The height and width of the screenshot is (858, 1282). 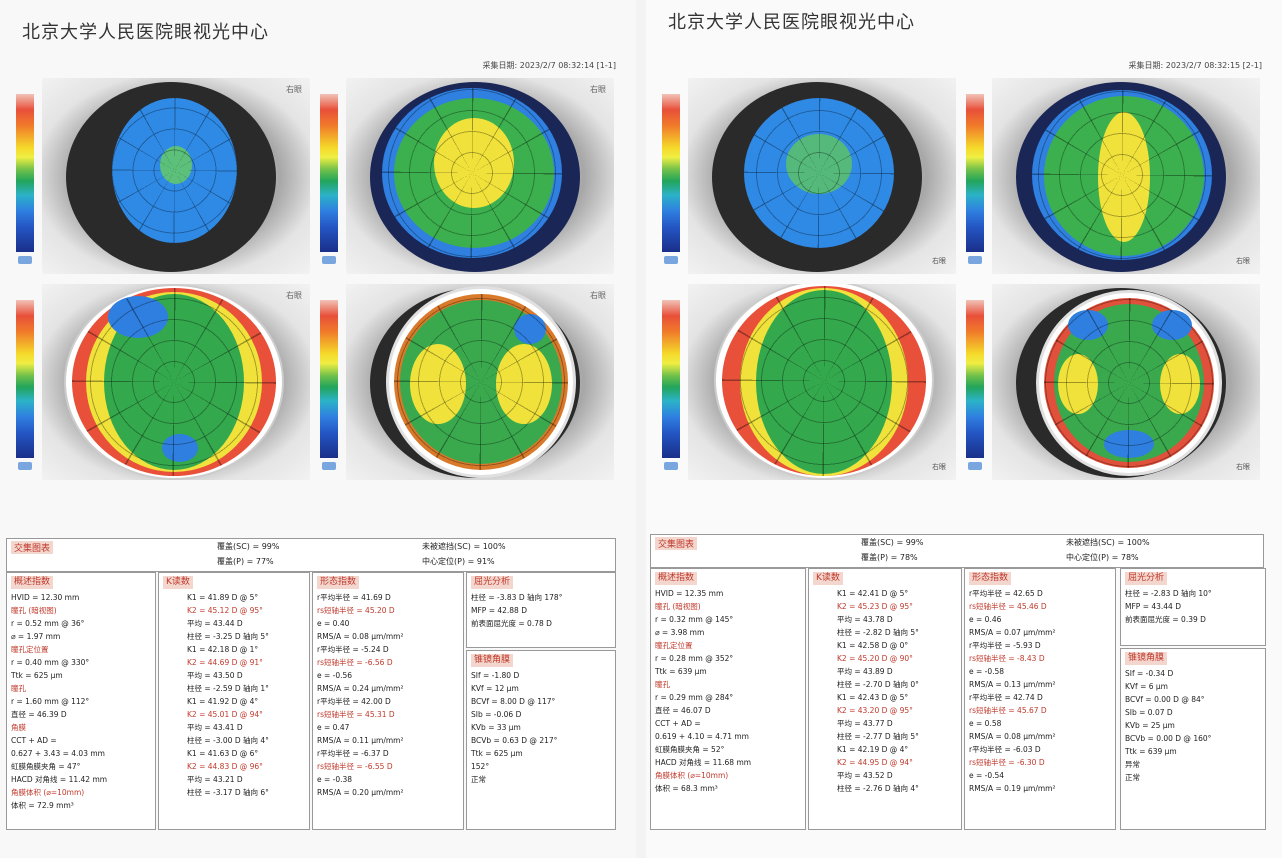 I want to click on data-row: HVID = 12.35 mm, so click(x=689, y=593).